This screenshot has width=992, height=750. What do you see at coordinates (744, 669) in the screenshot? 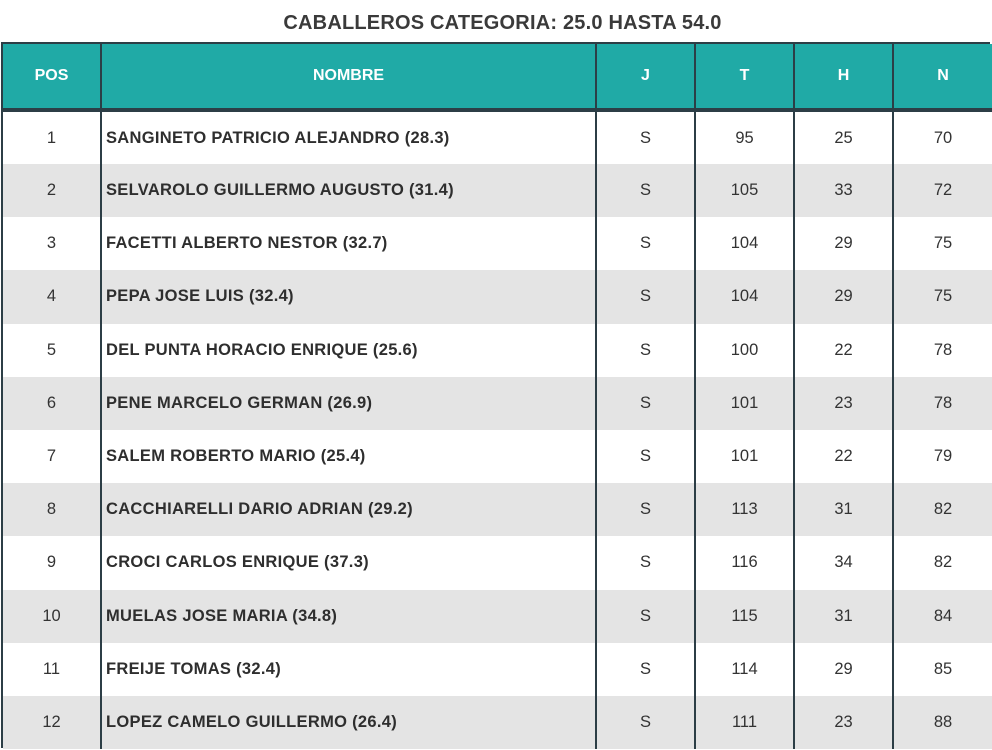
I see `cell-t: 114` at bounding box center [744, 669].